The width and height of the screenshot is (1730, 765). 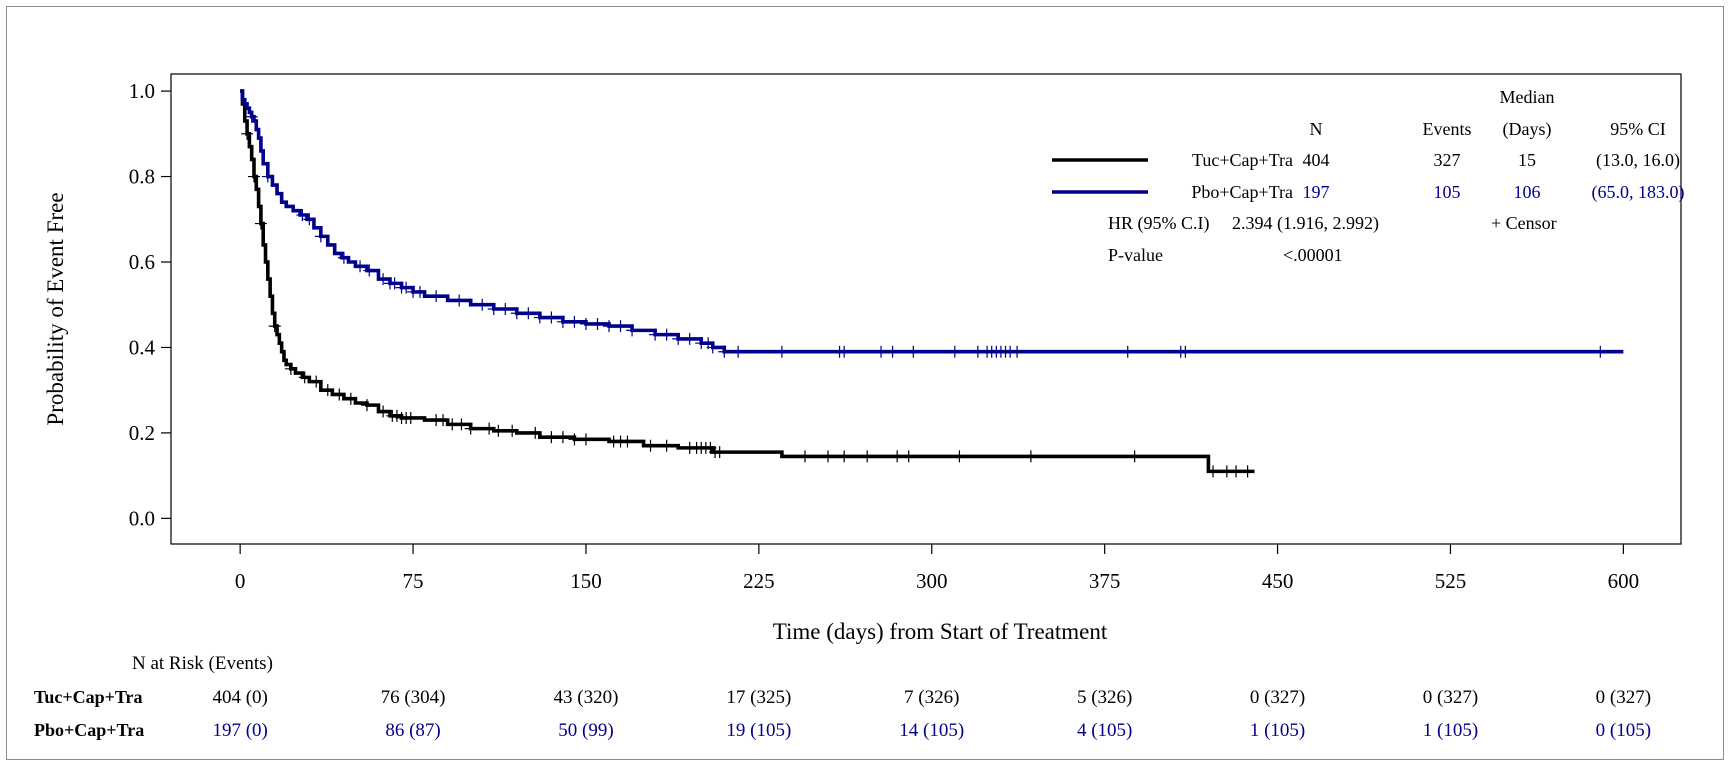 What do you see at coordinates (931, 730) in the screenshot?
I see `at-risk-value-1-4: 14 (105)` at bounding box center [931, 730].